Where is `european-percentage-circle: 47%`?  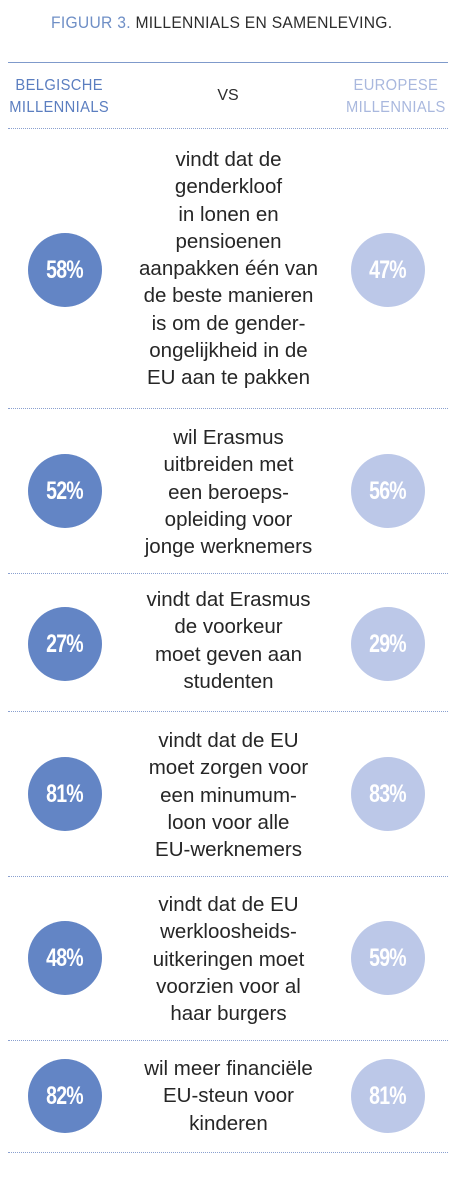 european-percentage-circle: 47% is located at coordinates (388, 270).